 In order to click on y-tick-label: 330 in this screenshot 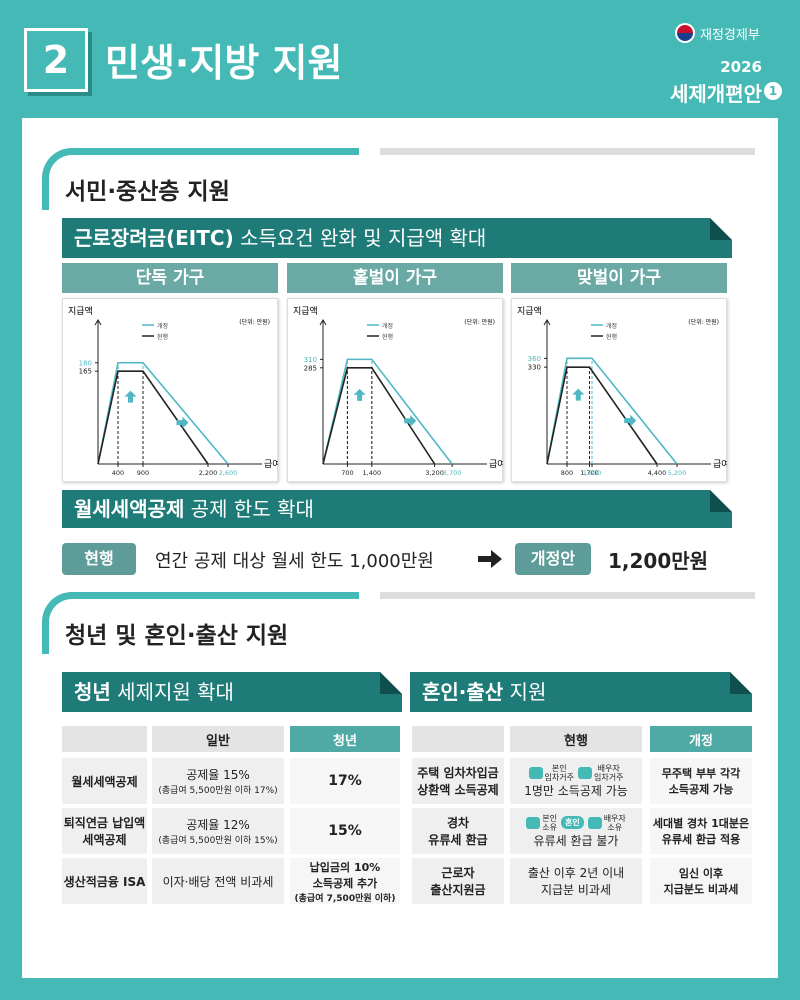, I will do `click(534, 368)`.